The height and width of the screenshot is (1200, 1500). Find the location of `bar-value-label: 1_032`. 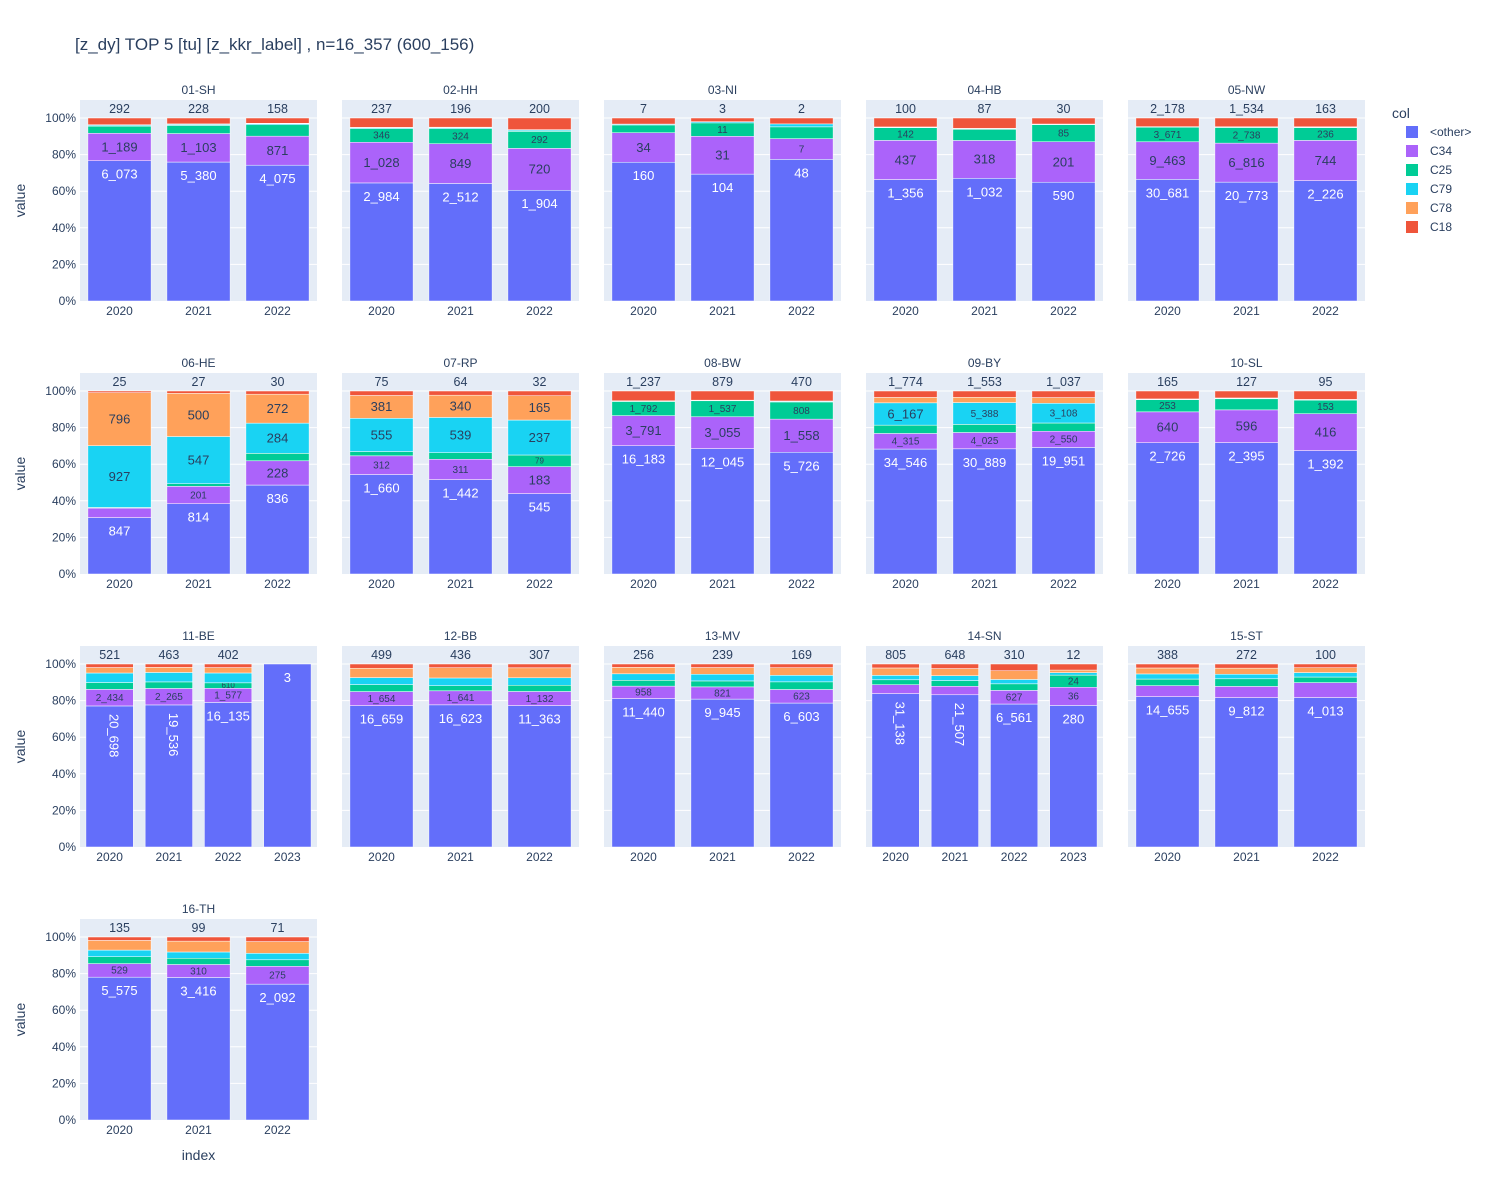

bar-value-label: 1_032 is located at coordinates (984, 191).